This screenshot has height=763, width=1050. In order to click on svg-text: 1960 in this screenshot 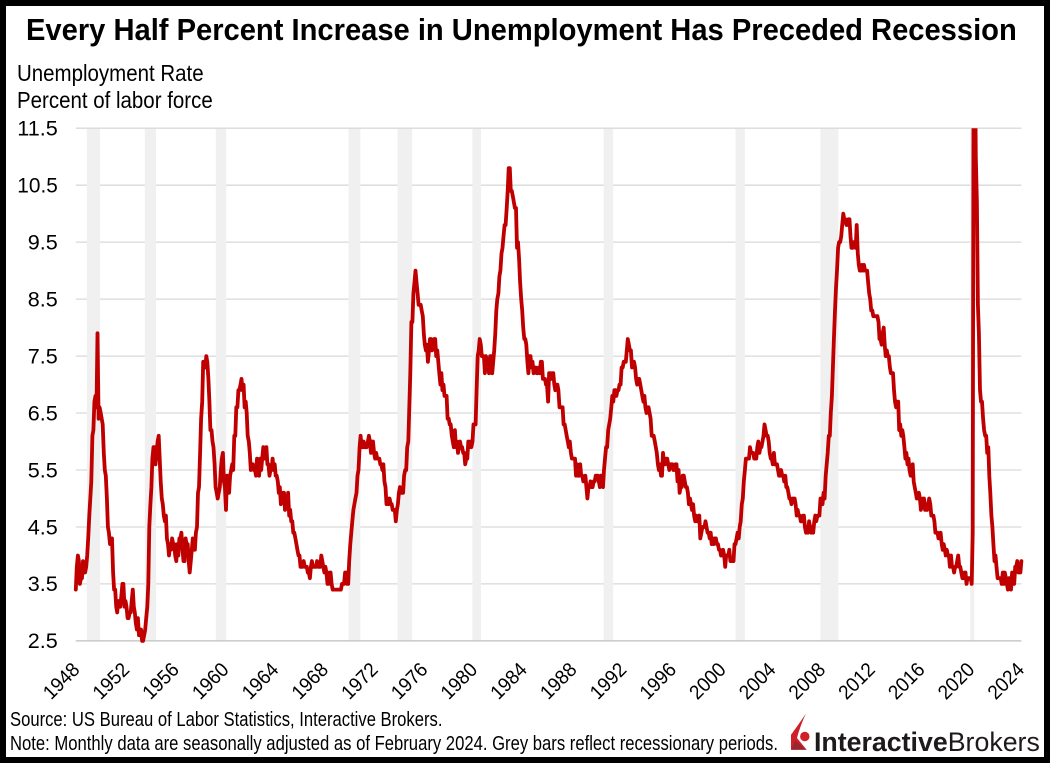, I will do `click(210, 681)`.